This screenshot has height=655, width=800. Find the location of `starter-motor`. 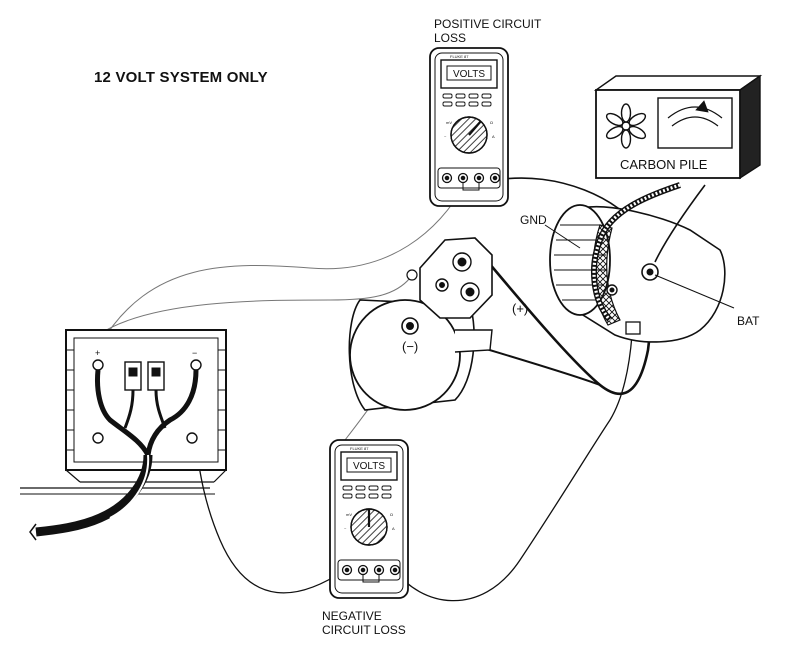

starter-motor is located at coordinates (420, 324).